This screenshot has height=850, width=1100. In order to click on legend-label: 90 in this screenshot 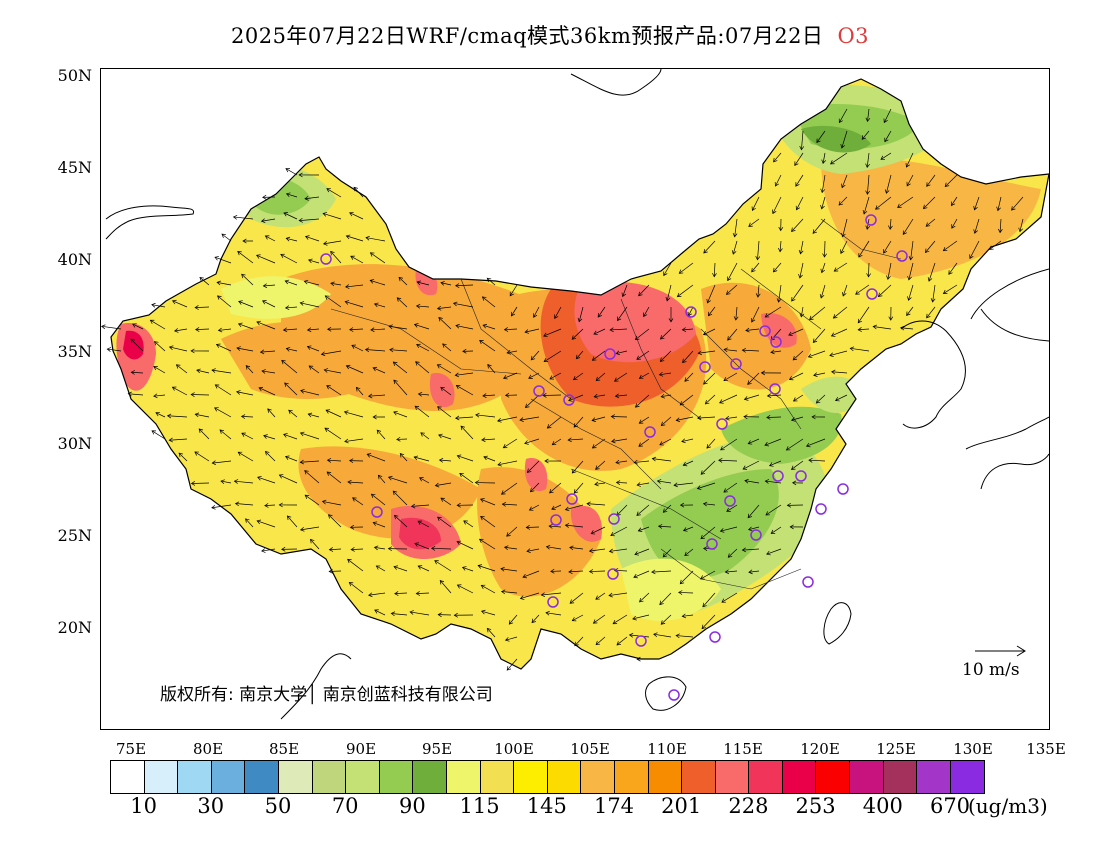, I will do `click(412, 806)`.